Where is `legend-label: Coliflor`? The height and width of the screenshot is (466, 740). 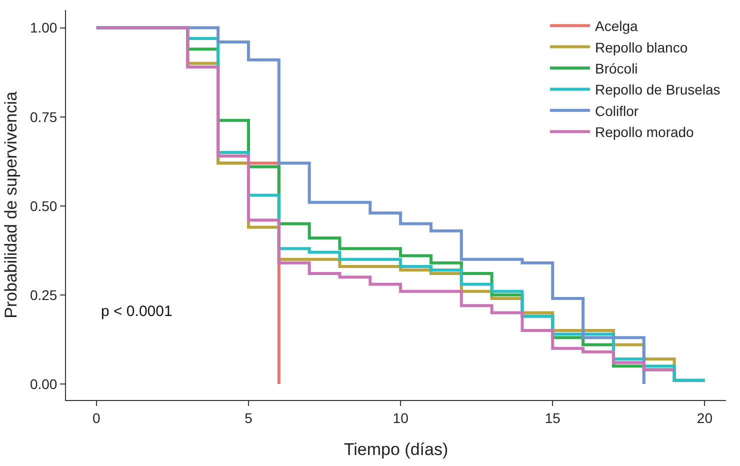 legend-label: Coliflor is located at coordinates (617, 110).